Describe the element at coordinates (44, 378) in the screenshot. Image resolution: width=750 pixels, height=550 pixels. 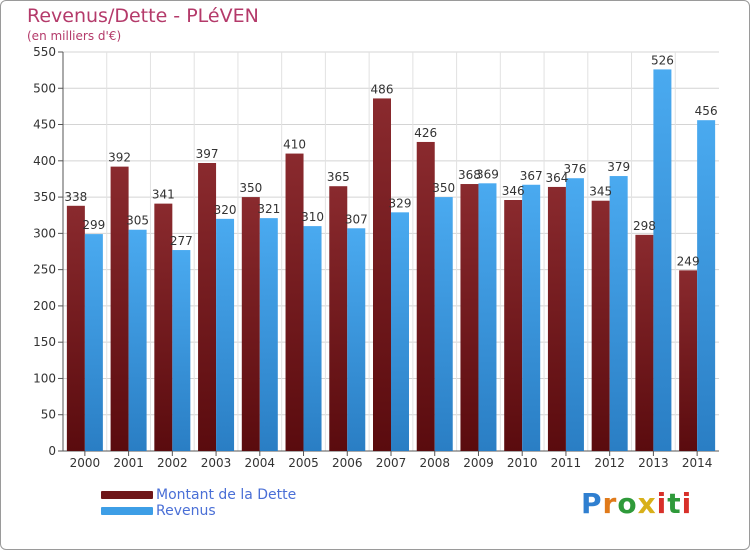
I see `y-tick-label: 100` at that location.